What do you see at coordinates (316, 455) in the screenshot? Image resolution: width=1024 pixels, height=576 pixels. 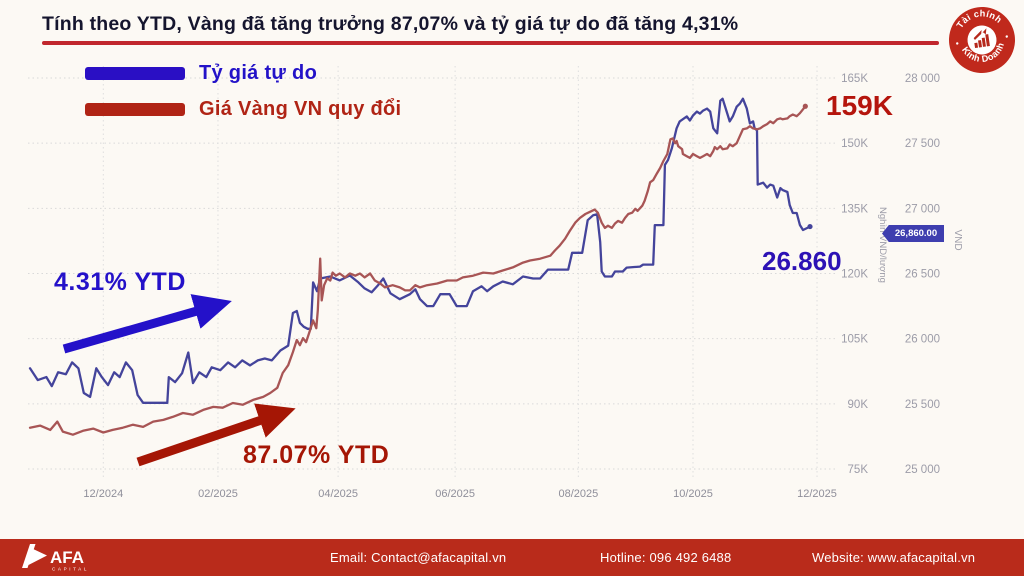 I see `annotation-red-ytd: 87.07% YTD` at bounding box center [316, 455].